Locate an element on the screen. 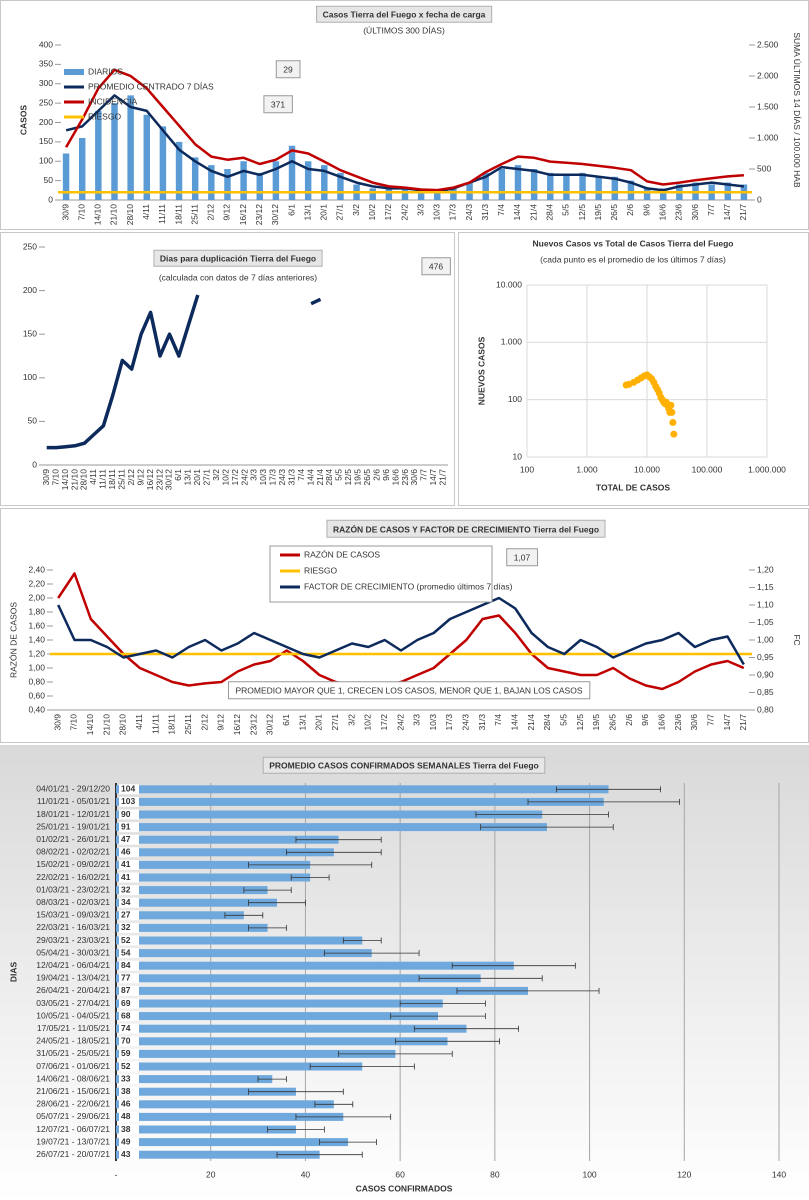 The image size is (809, 1200). x-tick-label: 100.000 is located at coordinates (707, 469).